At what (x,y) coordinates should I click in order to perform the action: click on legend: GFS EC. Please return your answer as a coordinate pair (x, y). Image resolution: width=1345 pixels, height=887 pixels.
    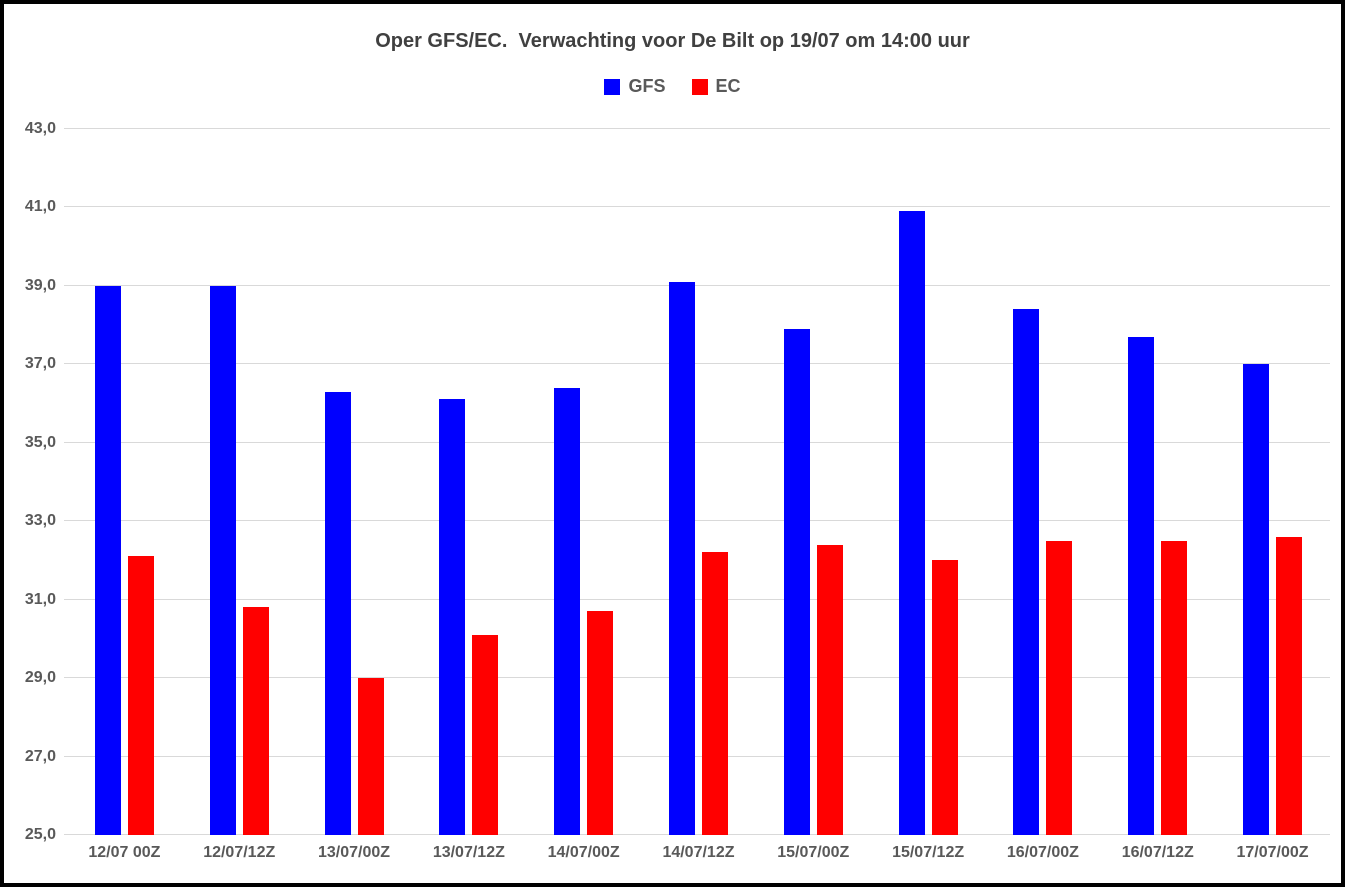
    Looking at the image, I should click on (672, 86).